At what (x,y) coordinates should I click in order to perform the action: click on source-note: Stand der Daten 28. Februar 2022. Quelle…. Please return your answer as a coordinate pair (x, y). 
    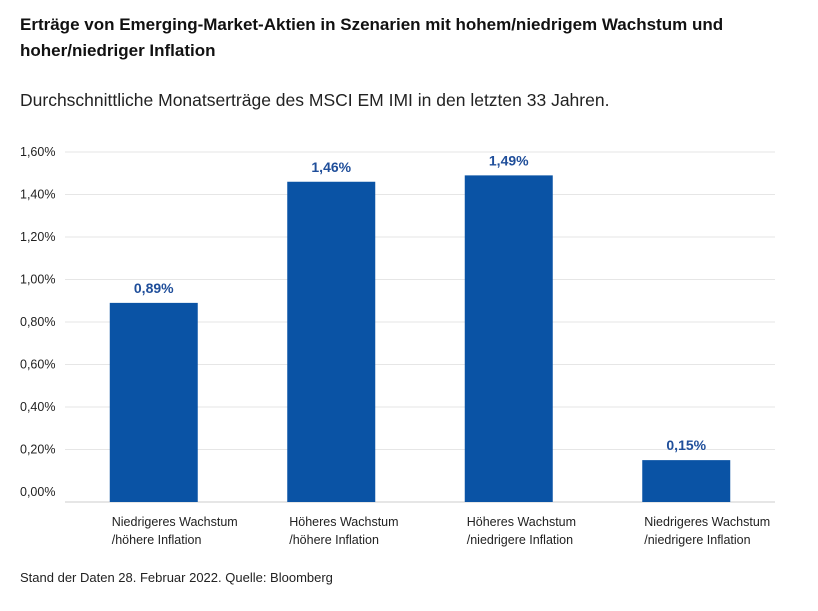
    Looking at the image, I should click on (176, 577).